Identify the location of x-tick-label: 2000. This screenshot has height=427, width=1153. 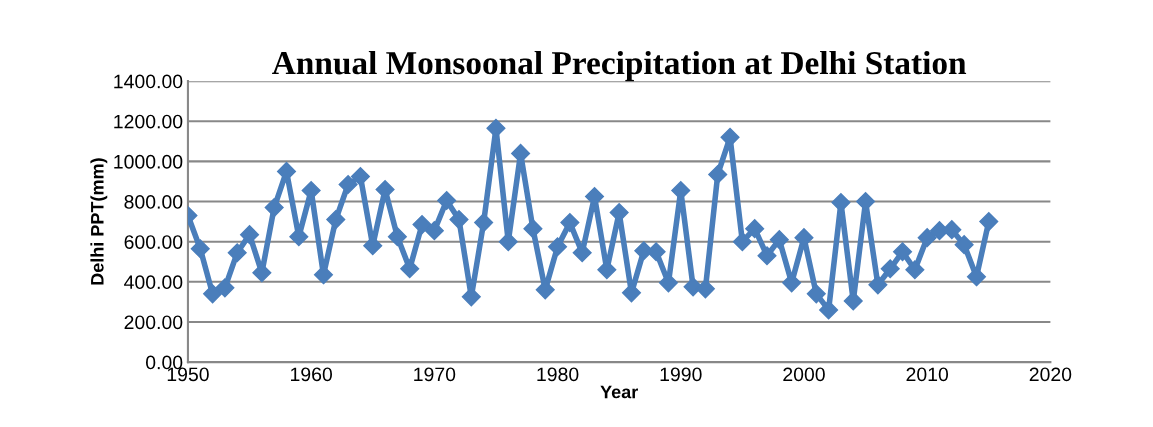
(804, 374).